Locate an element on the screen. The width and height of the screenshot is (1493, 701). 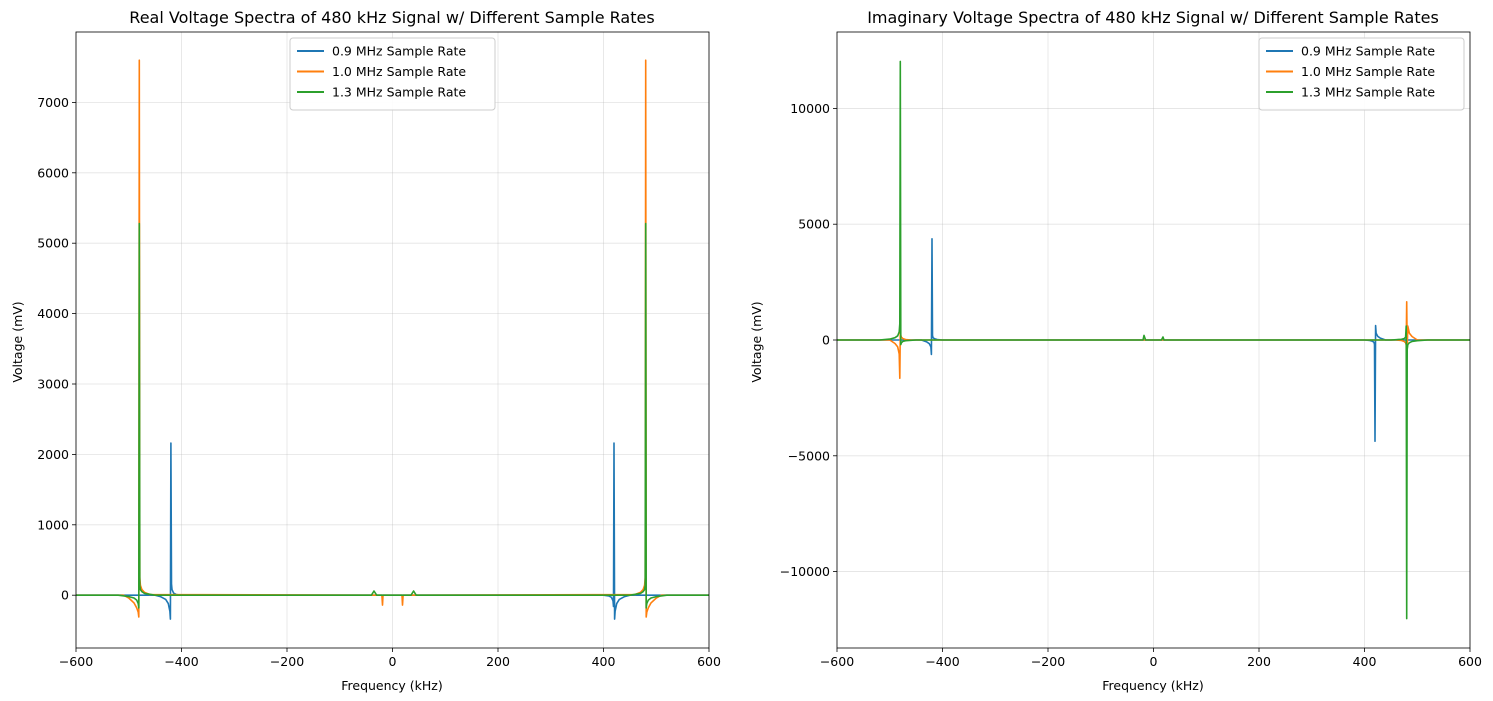
y-tick-label: −5000 is located at coordinates (809, 455).